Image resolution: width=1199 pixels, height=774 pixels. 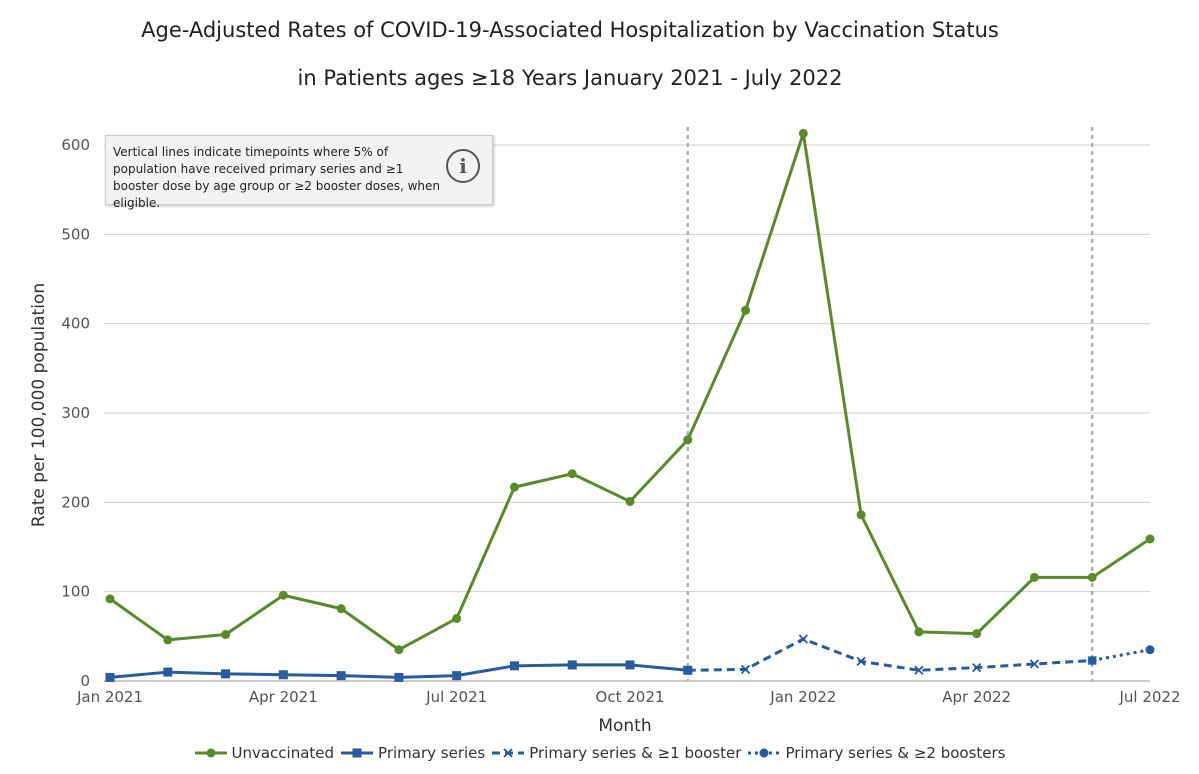 What do you see at coordinates (85, 681) in the screenshot?
I see `y-tick-label: 0` at bounding box center [85, 681].